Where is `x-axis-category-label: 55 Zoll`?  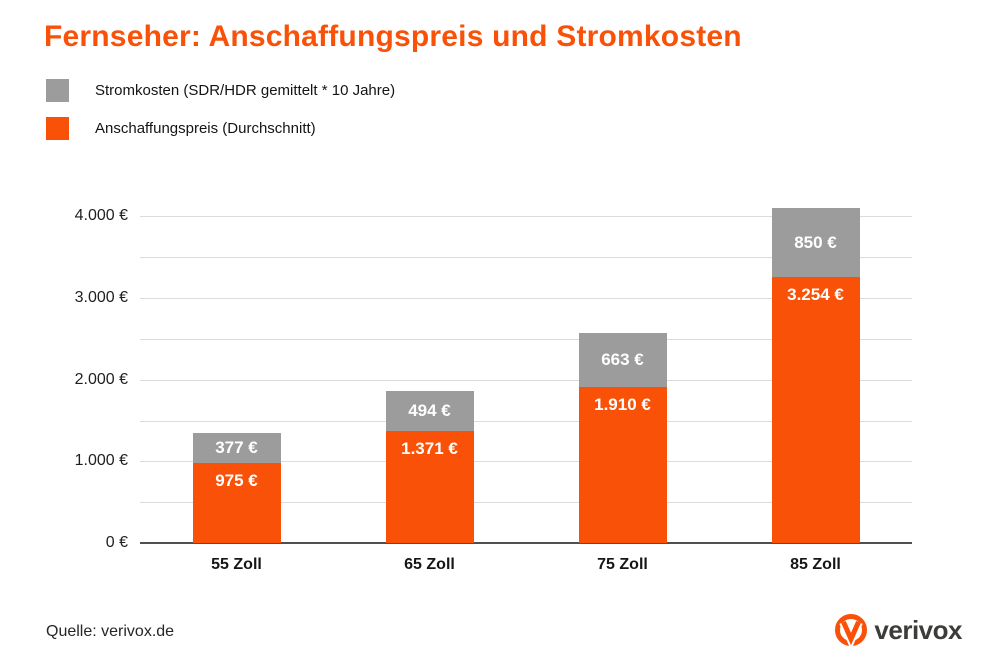
x-axis-category-label: 55 Zoll is located at coordinates (236, 564).